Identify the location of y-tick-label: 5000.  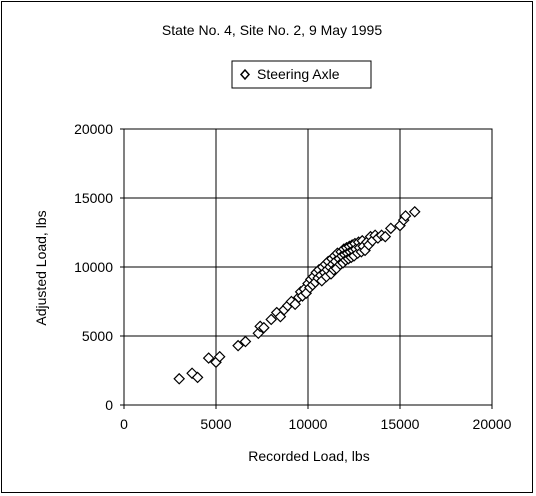
(97, 336).